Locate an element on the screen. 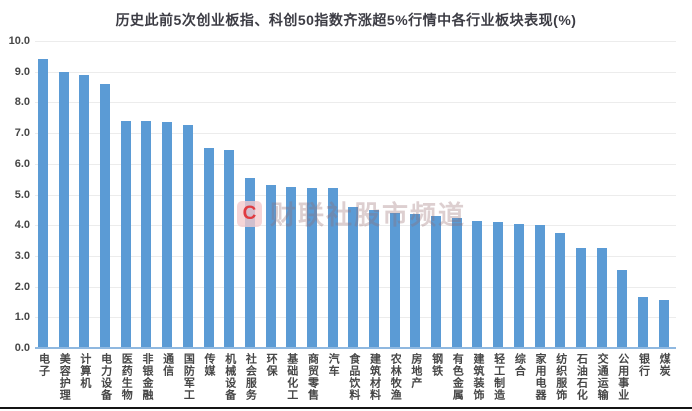 This screenshot has height=411, width=692. x-label-column: 有色金属 is located at coordinates (457, 377).